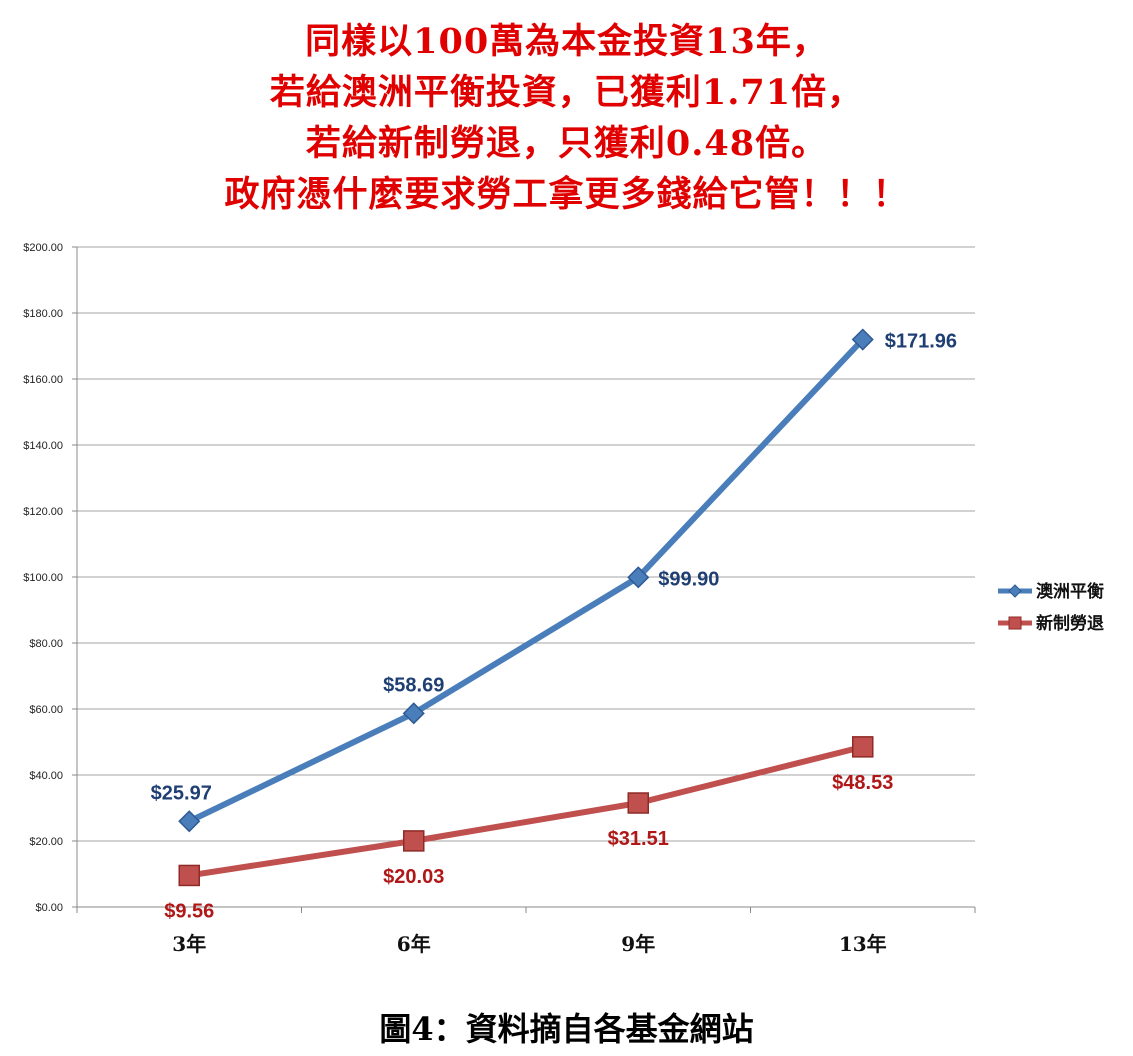 This screenshot has width=1133, height=1056. I want to click on series-line, so click(526, 811).